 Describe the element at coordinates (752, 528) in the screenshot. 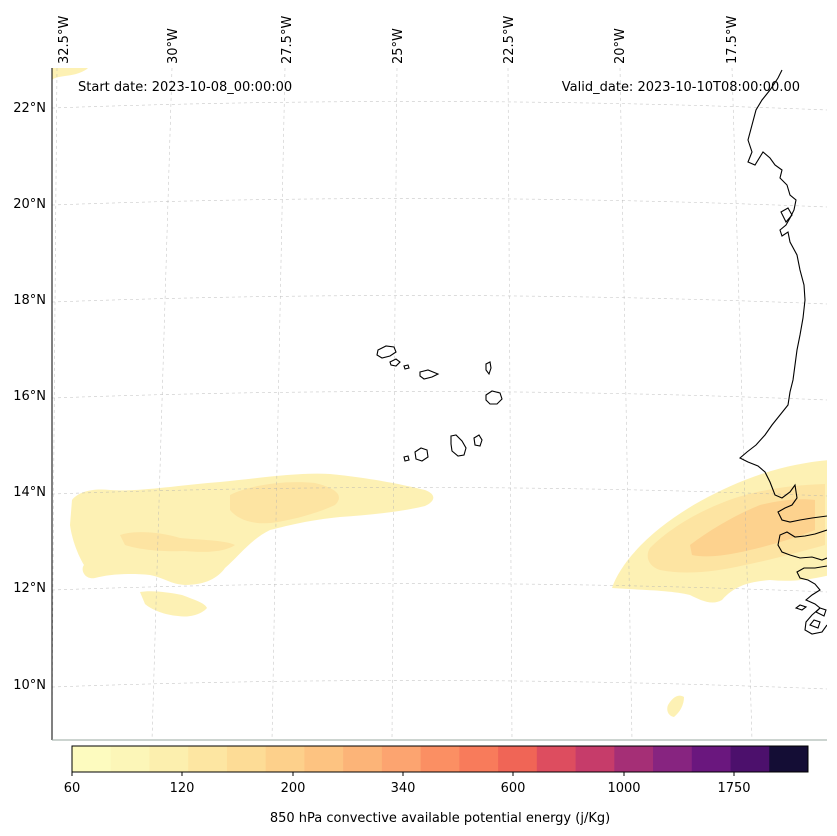

I see `cape-field-east-peak` at that location.